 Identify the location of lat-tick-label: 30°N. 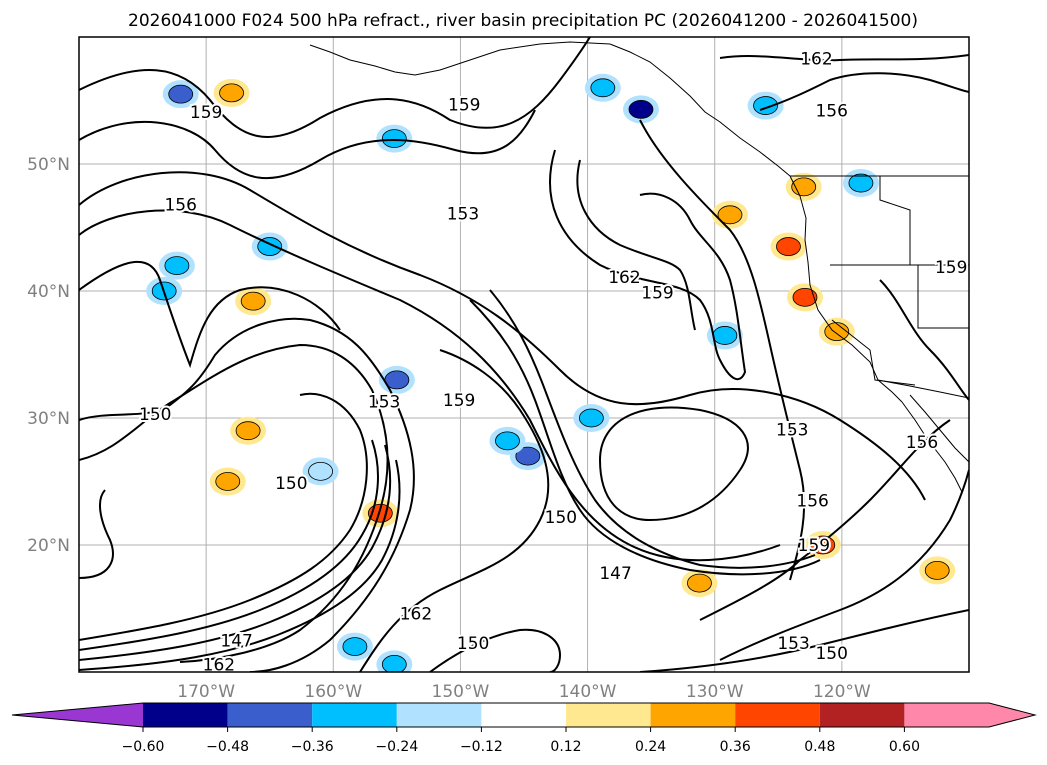
(48, 419).